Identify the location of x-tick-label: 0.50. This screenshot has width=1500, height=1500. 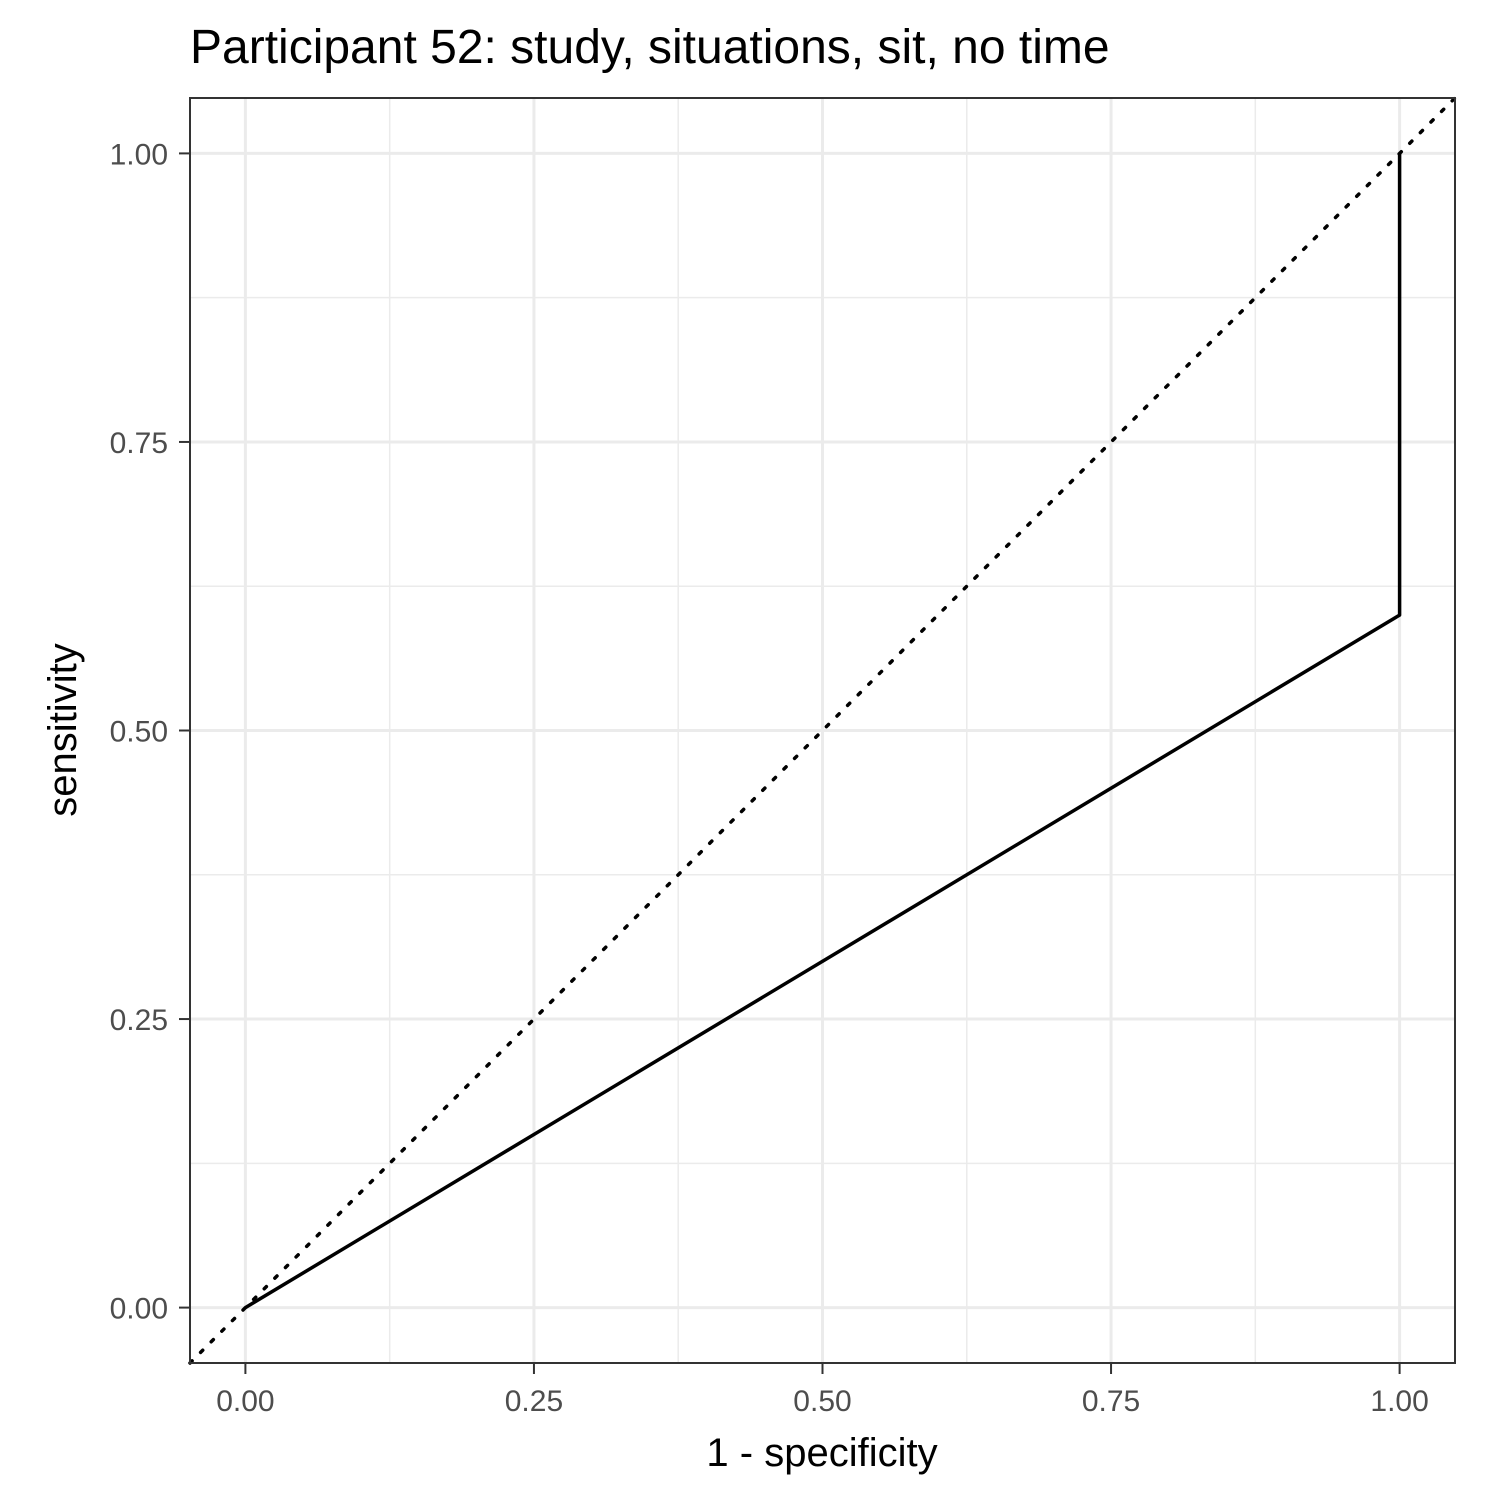
(822, 1401).